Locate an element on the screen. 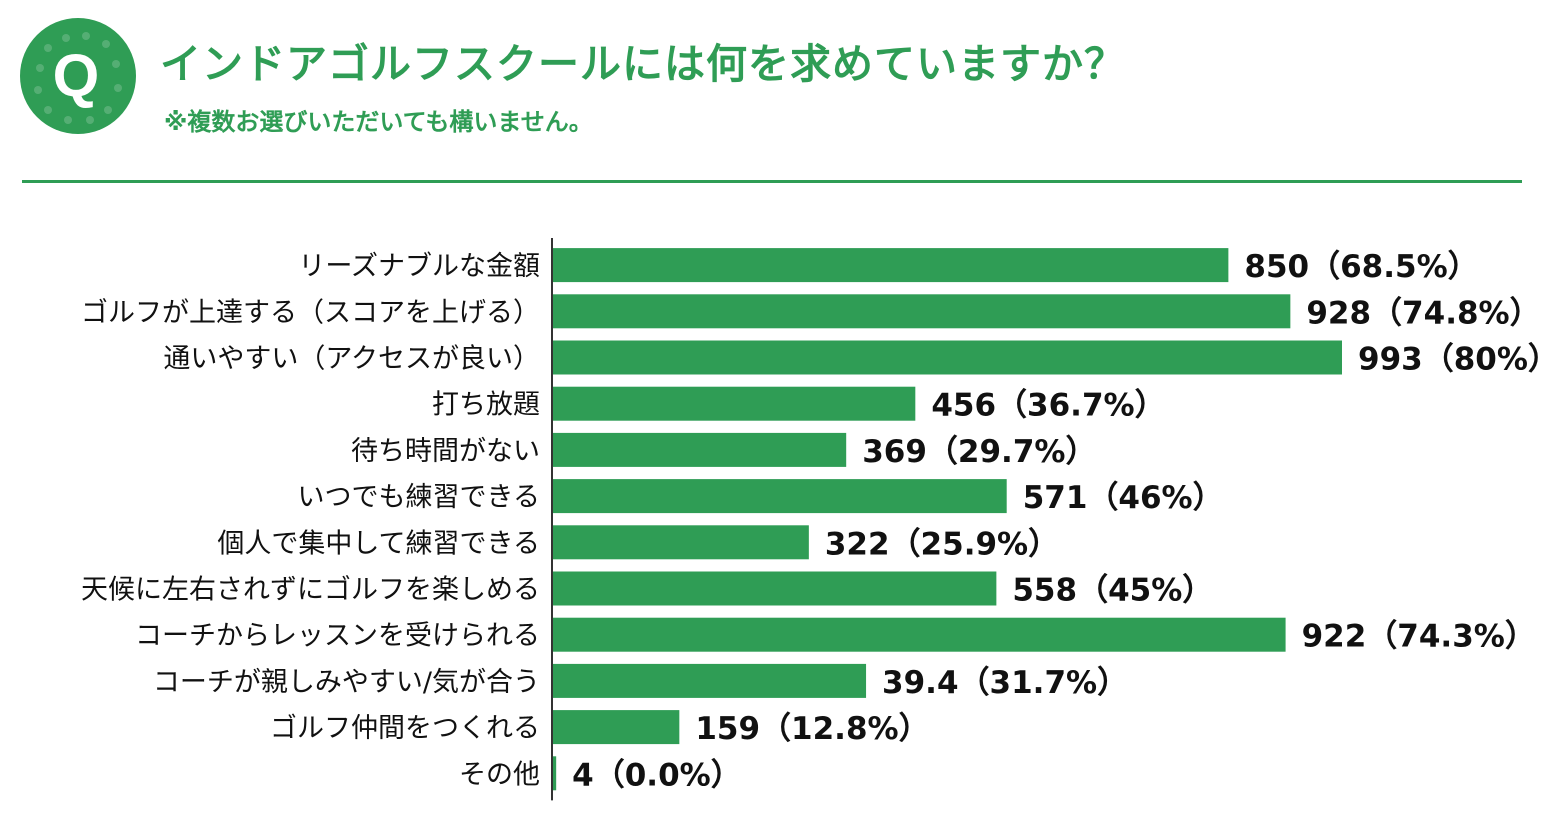 The image size is (1564, 818). category-label: リーズナブルな金額 is located at coordinates (419, 266).